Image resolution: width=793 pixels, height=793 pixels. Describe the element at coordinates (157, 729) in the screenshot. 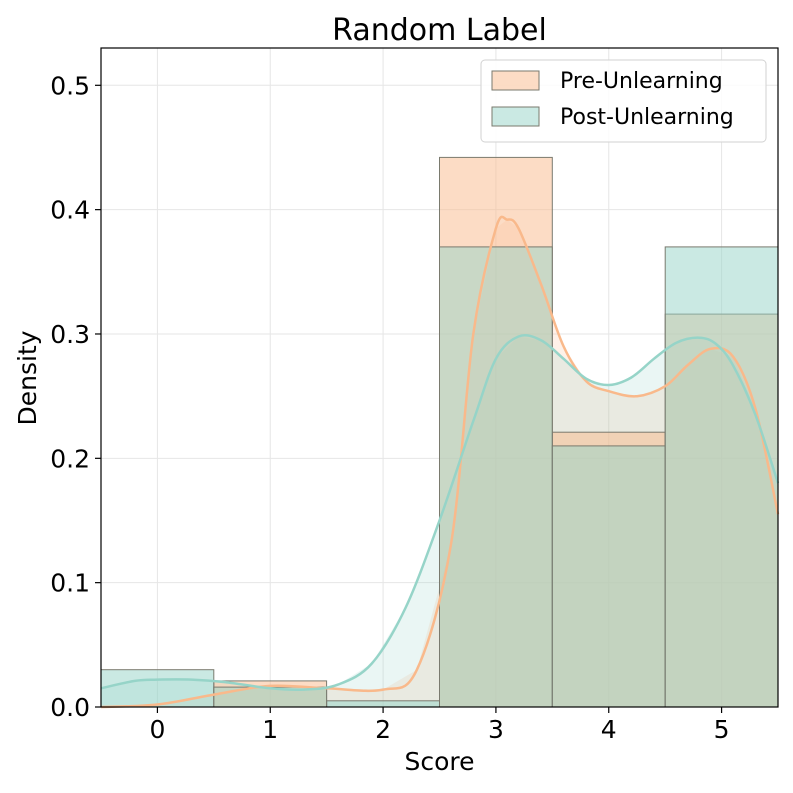

I see `x-tick-label: 0` at that location.